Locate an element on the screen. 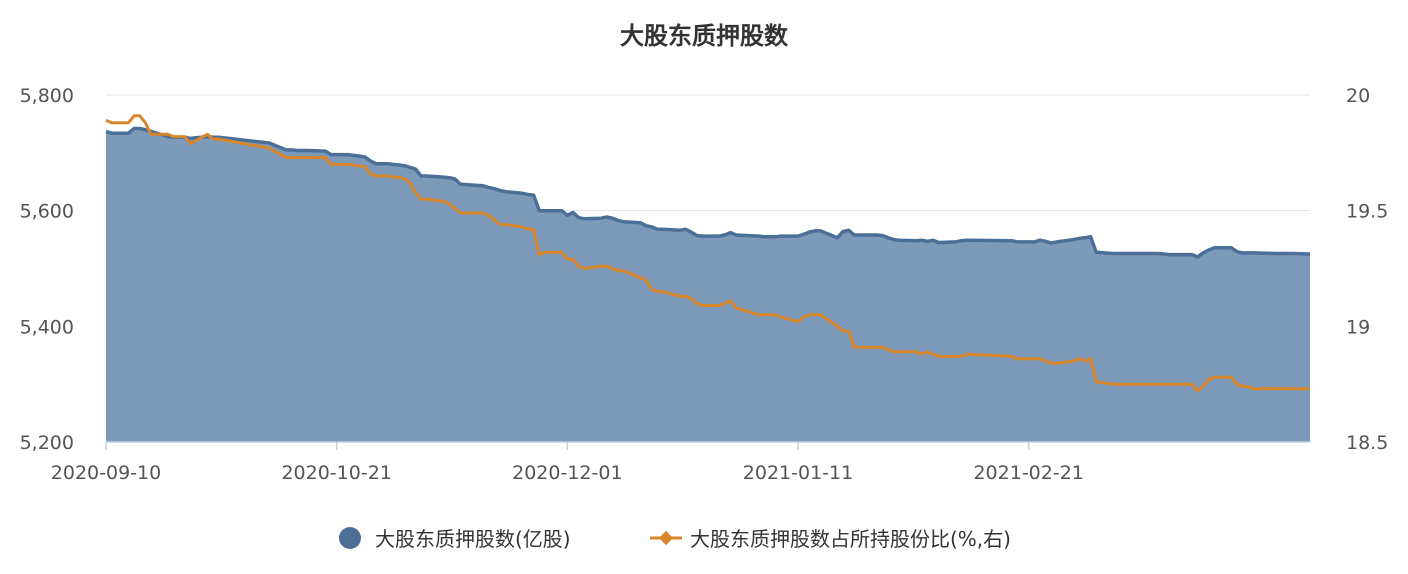 This screenshot has width=1408, height=574. legend-item-area: 大股东质押股数(亿股) is located at coordinates (455, 539).